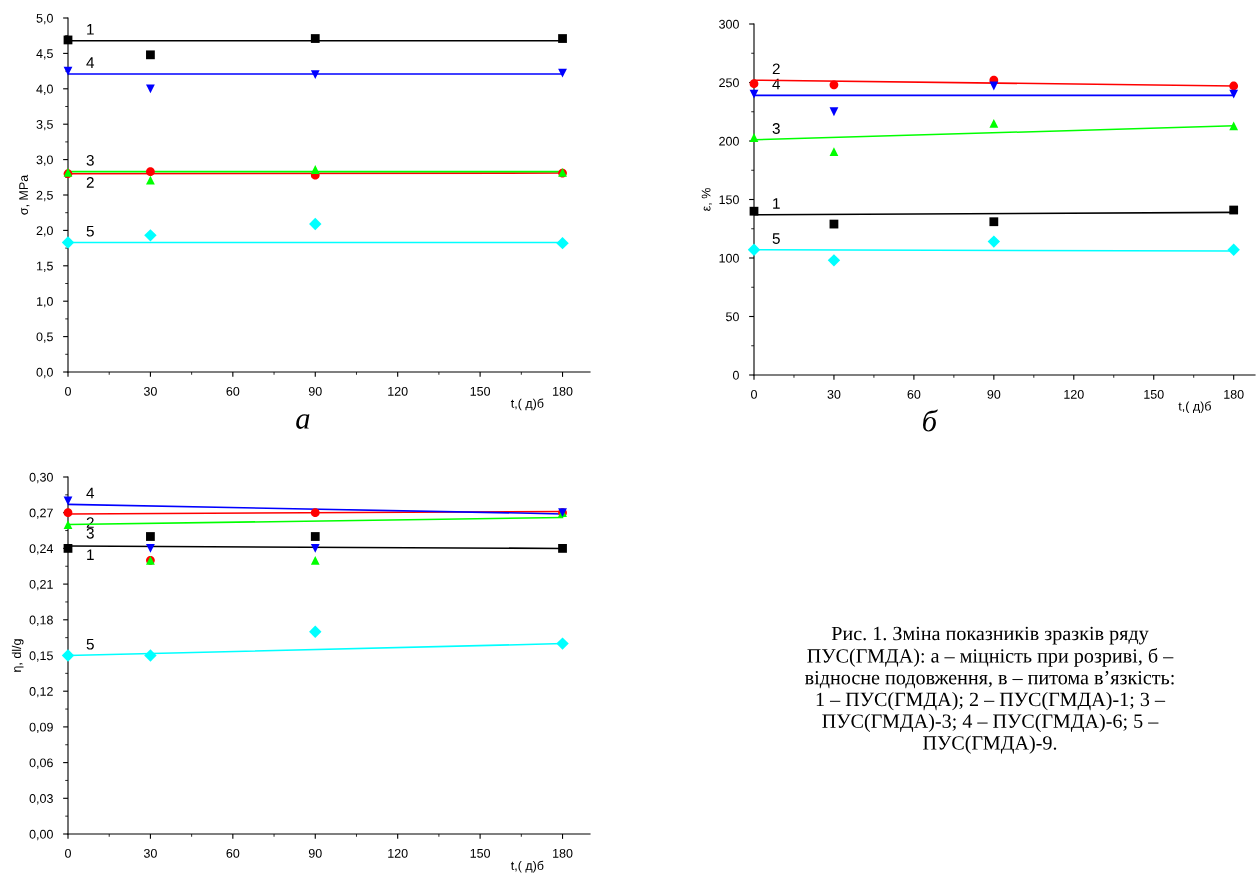 The width and height of the screenshot is (1259, 876). Describe the element at coordinates (44, 337) in the screenshot. I see `y-tick-label: 0,5` at that location.